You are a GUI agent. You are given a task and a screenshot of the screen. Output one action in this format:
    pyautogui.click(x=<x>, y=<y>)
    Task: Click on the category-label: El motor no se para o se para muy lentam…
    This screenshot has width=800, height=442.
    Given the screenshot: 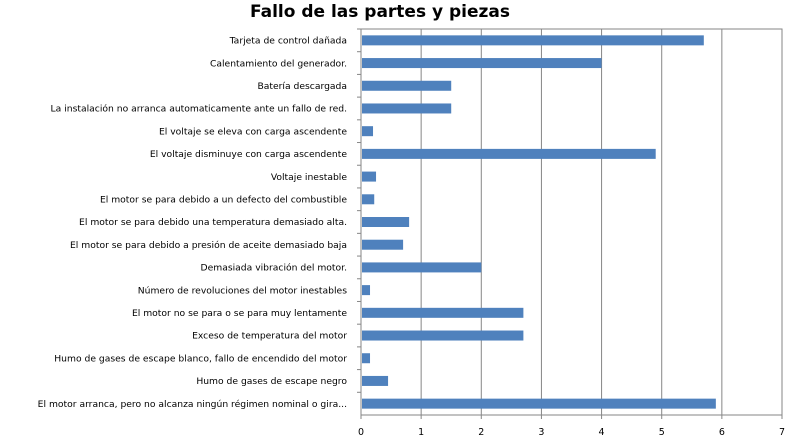 What is the action you would take?
    pyautogui.click(x=239, y=313)
    